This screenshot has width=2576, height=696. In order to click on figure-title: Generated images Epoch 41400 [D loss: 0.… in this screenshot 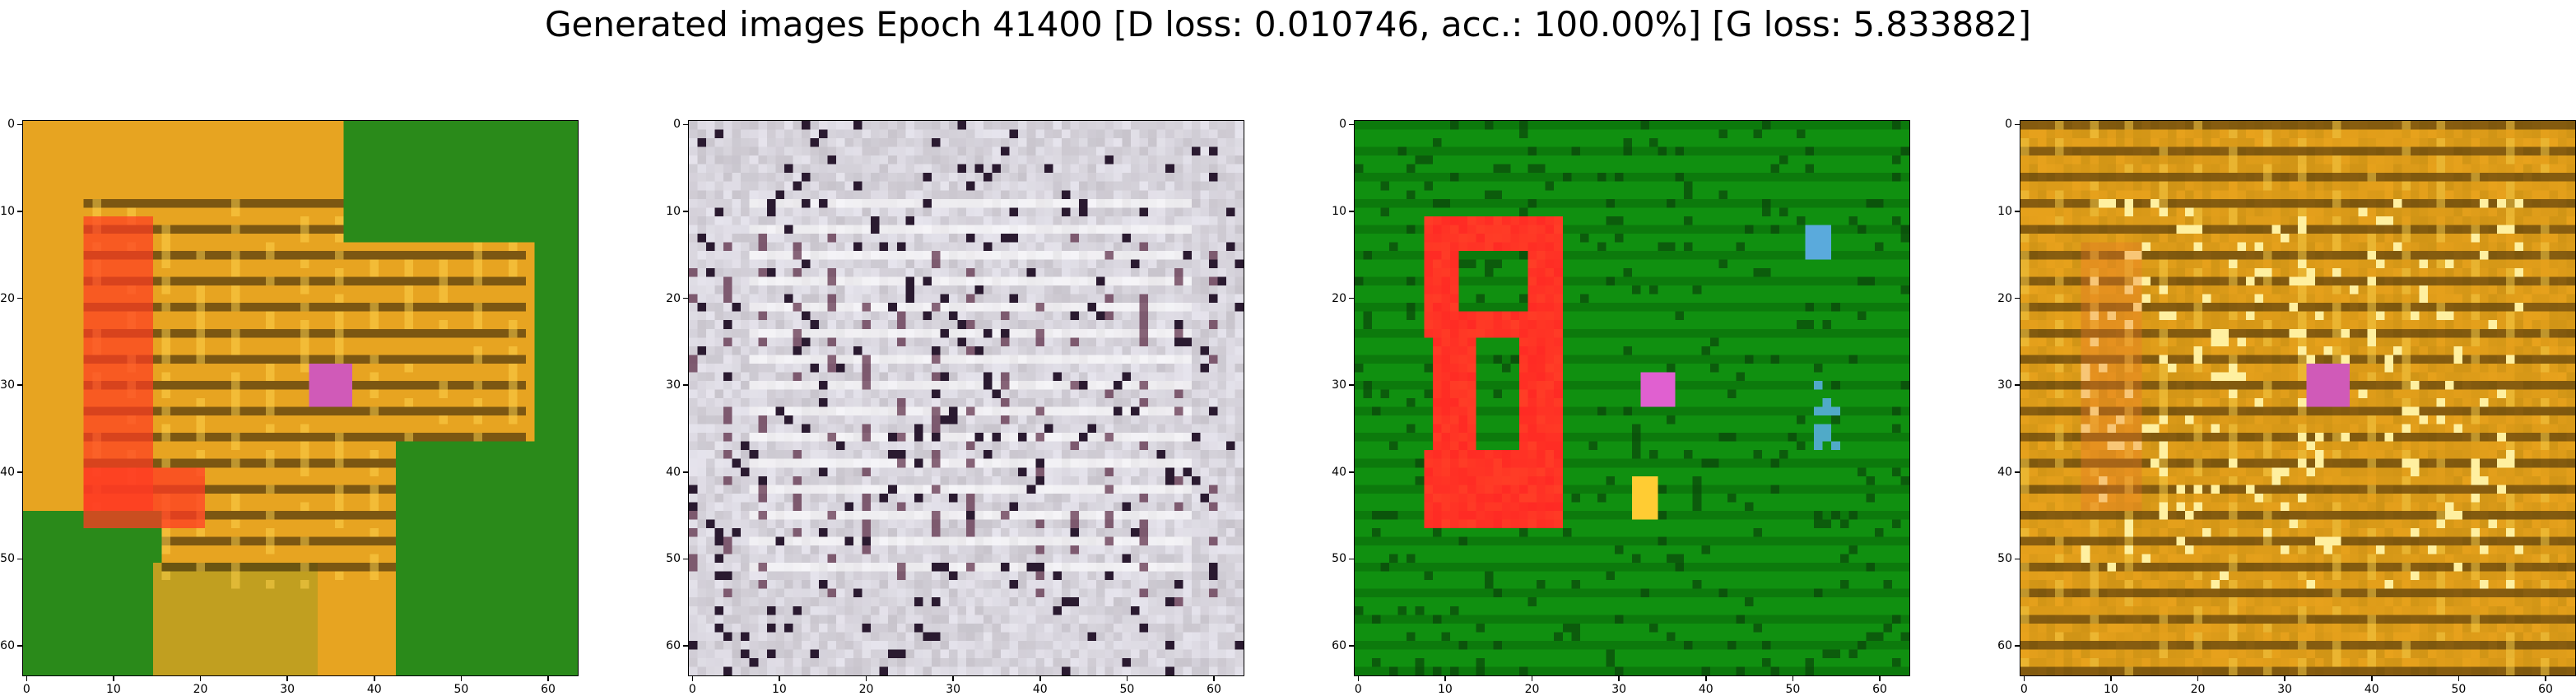, I will do `click(1288, 24)`.